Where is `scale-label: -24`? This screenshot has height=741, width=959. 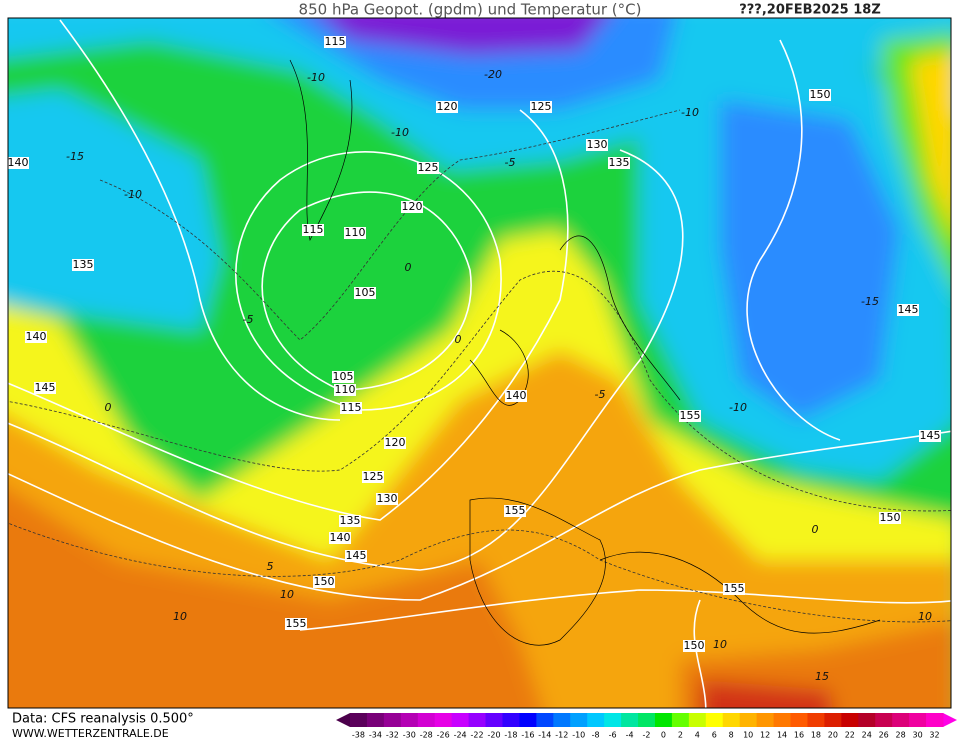
scale-label: -24 is located at coordinates (460, 735).